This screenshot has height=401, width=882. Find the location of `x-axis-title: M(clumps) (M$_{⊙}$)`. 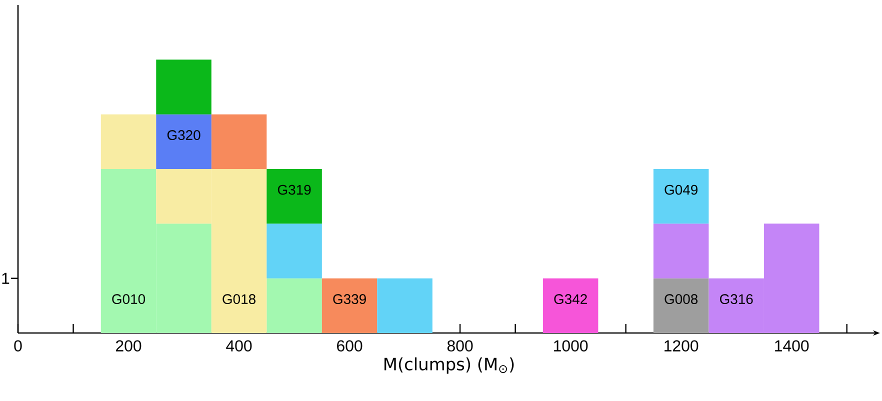

x-axis-title: M(clumps) (M$_{⊙}$) is located at coordinates (449, 365).